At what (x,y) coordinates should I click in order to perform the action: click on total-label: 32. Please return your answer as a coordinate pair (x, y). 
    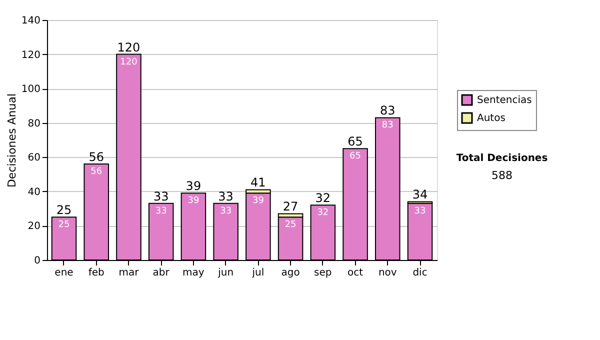
    Looking at the image, I should click on (323, 198).